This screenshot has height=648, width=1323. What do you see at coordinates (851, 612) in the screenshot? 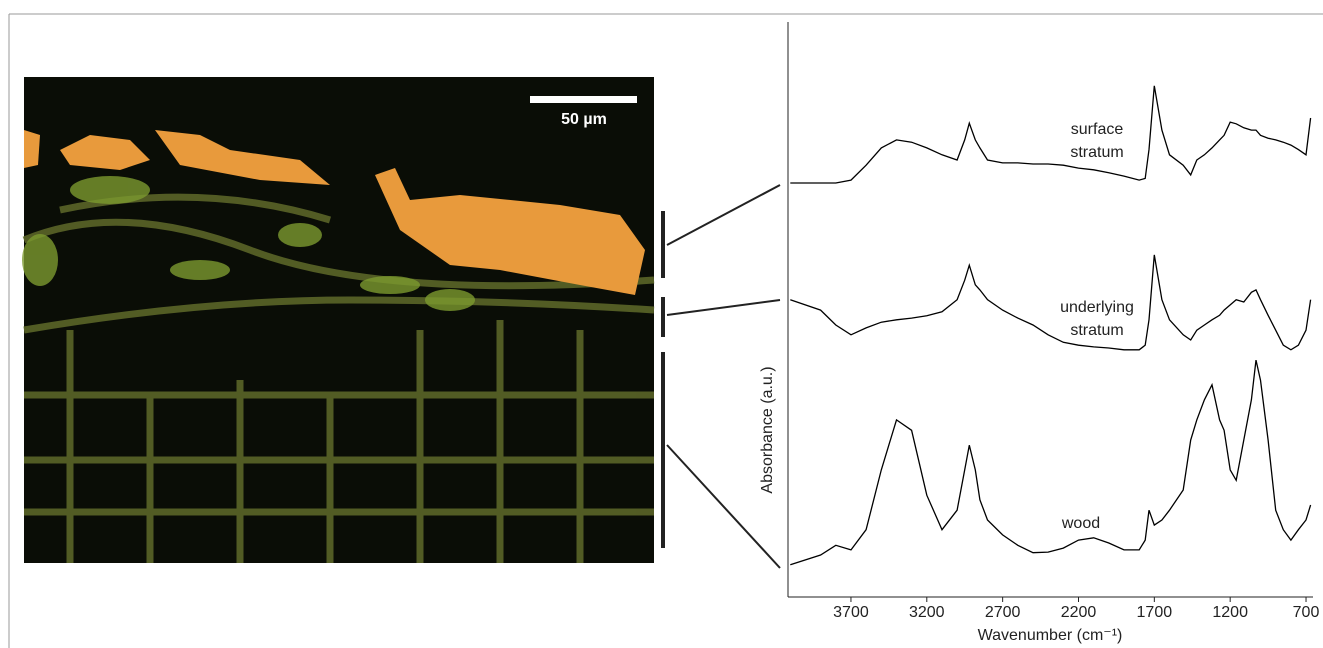
I see `x-tick-label: 3700` at bounding box center [851, 612].